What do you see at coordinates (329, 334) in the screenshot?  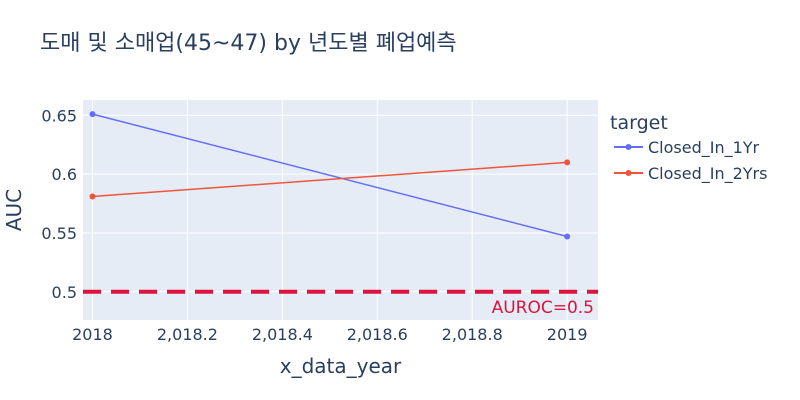 I see `x-axis-ticks: 2018 2,018.2 2,018.4 2,018.6 2,018.8 2019` at bounding box center [329, 334].